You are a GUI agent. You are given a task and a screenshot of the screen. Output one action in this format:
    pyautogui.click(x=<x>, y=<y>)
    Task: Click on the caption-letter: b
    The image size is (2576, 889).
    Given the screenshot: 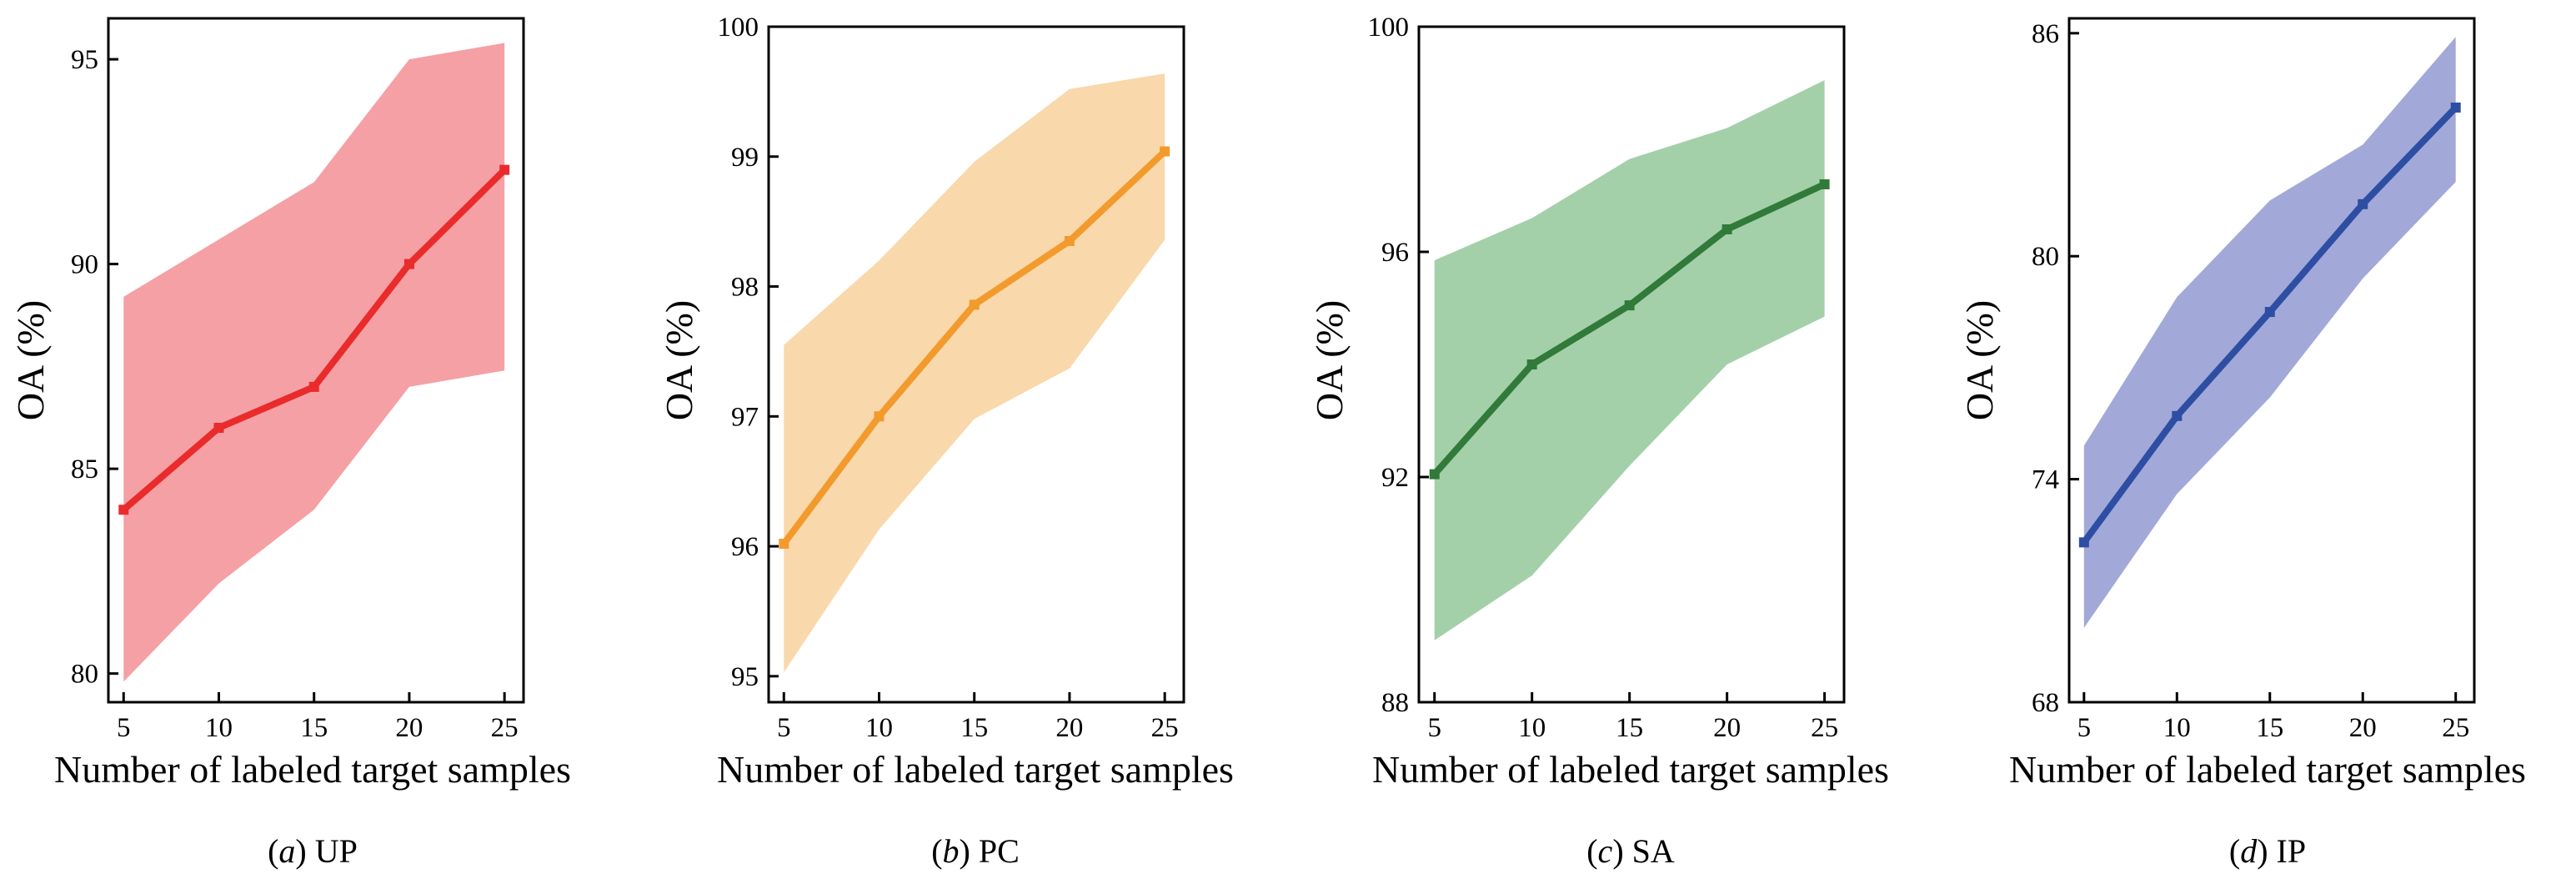 What is the action you would take?
    pyautogui.click(x=951, y=851)
    